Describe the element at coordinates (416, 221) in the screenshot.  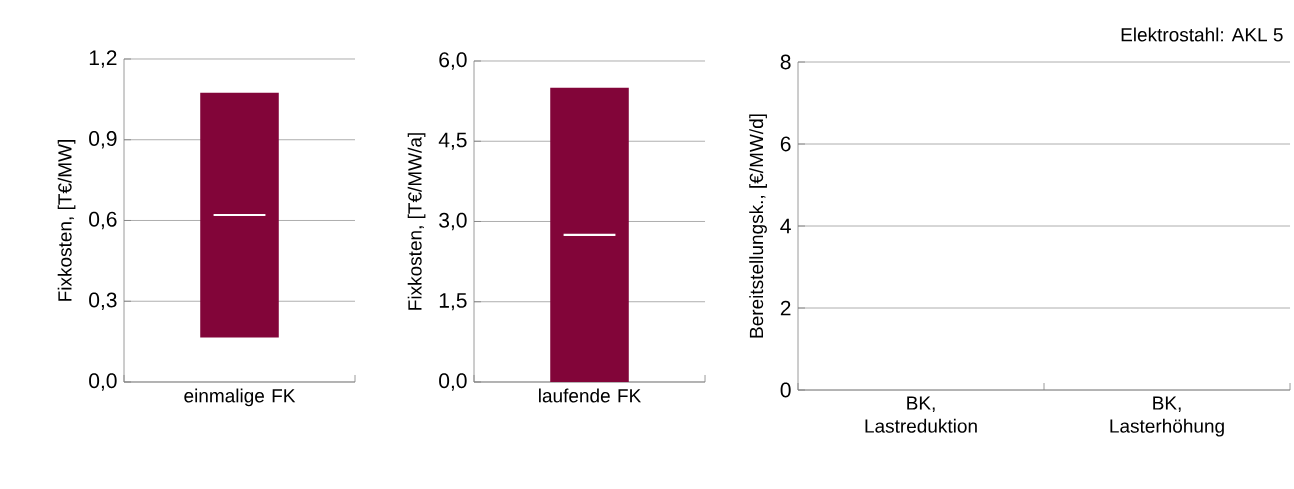
I see `y-axis-title: Fixkosten, [T€/MW/a]` at that location.